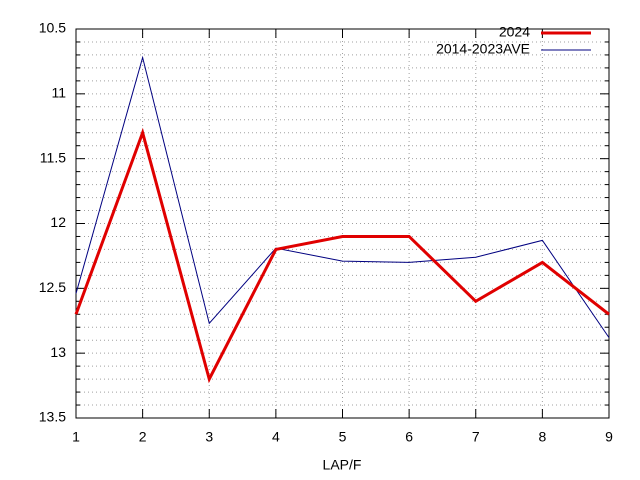 The width and height of the screenshot is (640, 480). I want to click on x-tick-label: 9, so click(609, 437).